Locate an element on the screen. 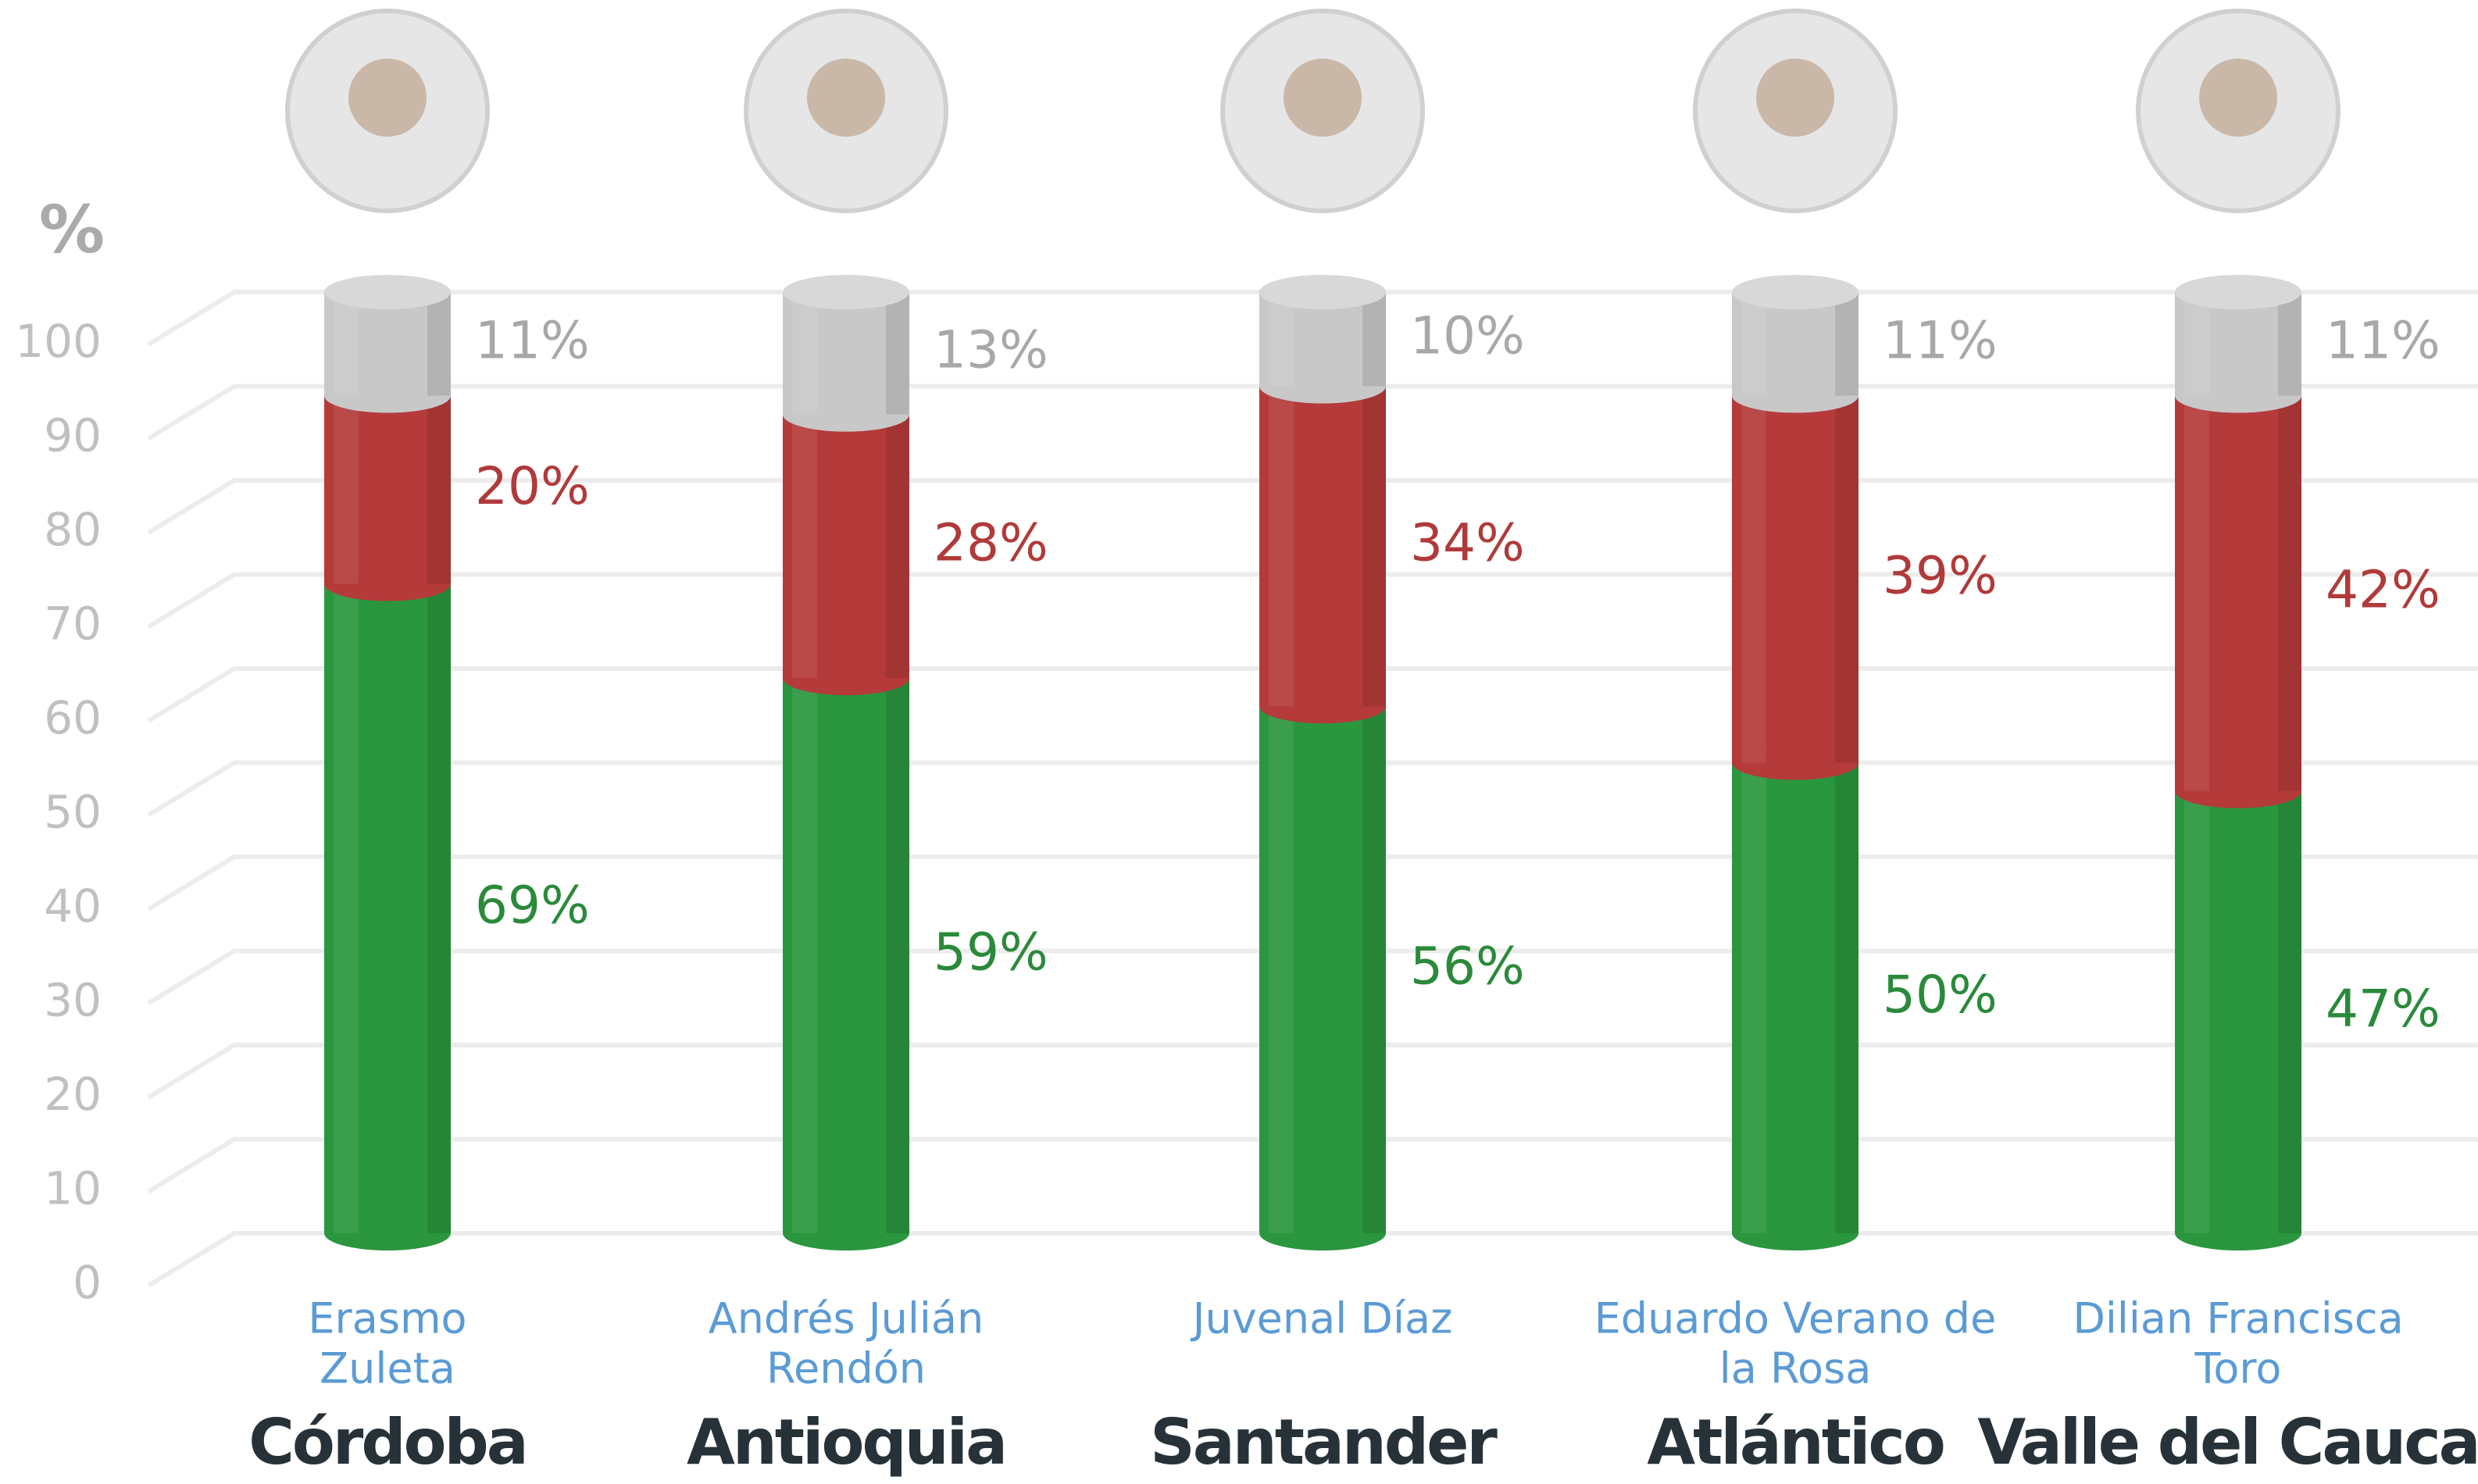  y-tick-label: 20 is located at coordinates (73, 1094).